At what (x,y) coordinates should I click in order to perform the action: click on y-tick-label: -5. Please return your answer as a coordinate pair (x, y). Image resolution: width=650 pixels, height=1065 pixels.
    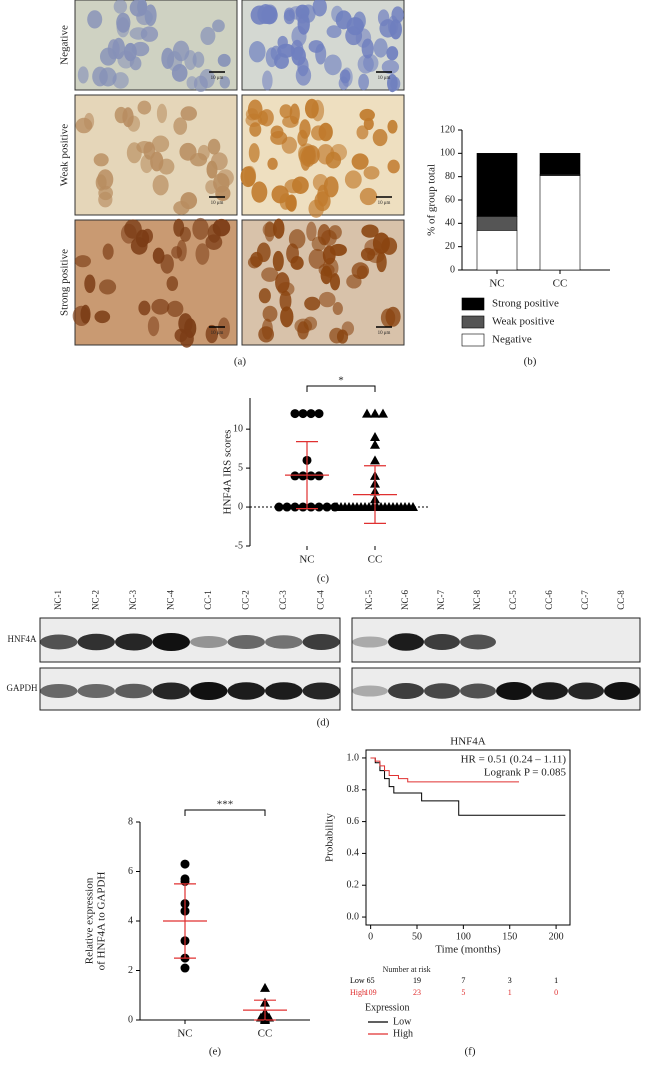
    Looking at the image, I should click on (239, 545).